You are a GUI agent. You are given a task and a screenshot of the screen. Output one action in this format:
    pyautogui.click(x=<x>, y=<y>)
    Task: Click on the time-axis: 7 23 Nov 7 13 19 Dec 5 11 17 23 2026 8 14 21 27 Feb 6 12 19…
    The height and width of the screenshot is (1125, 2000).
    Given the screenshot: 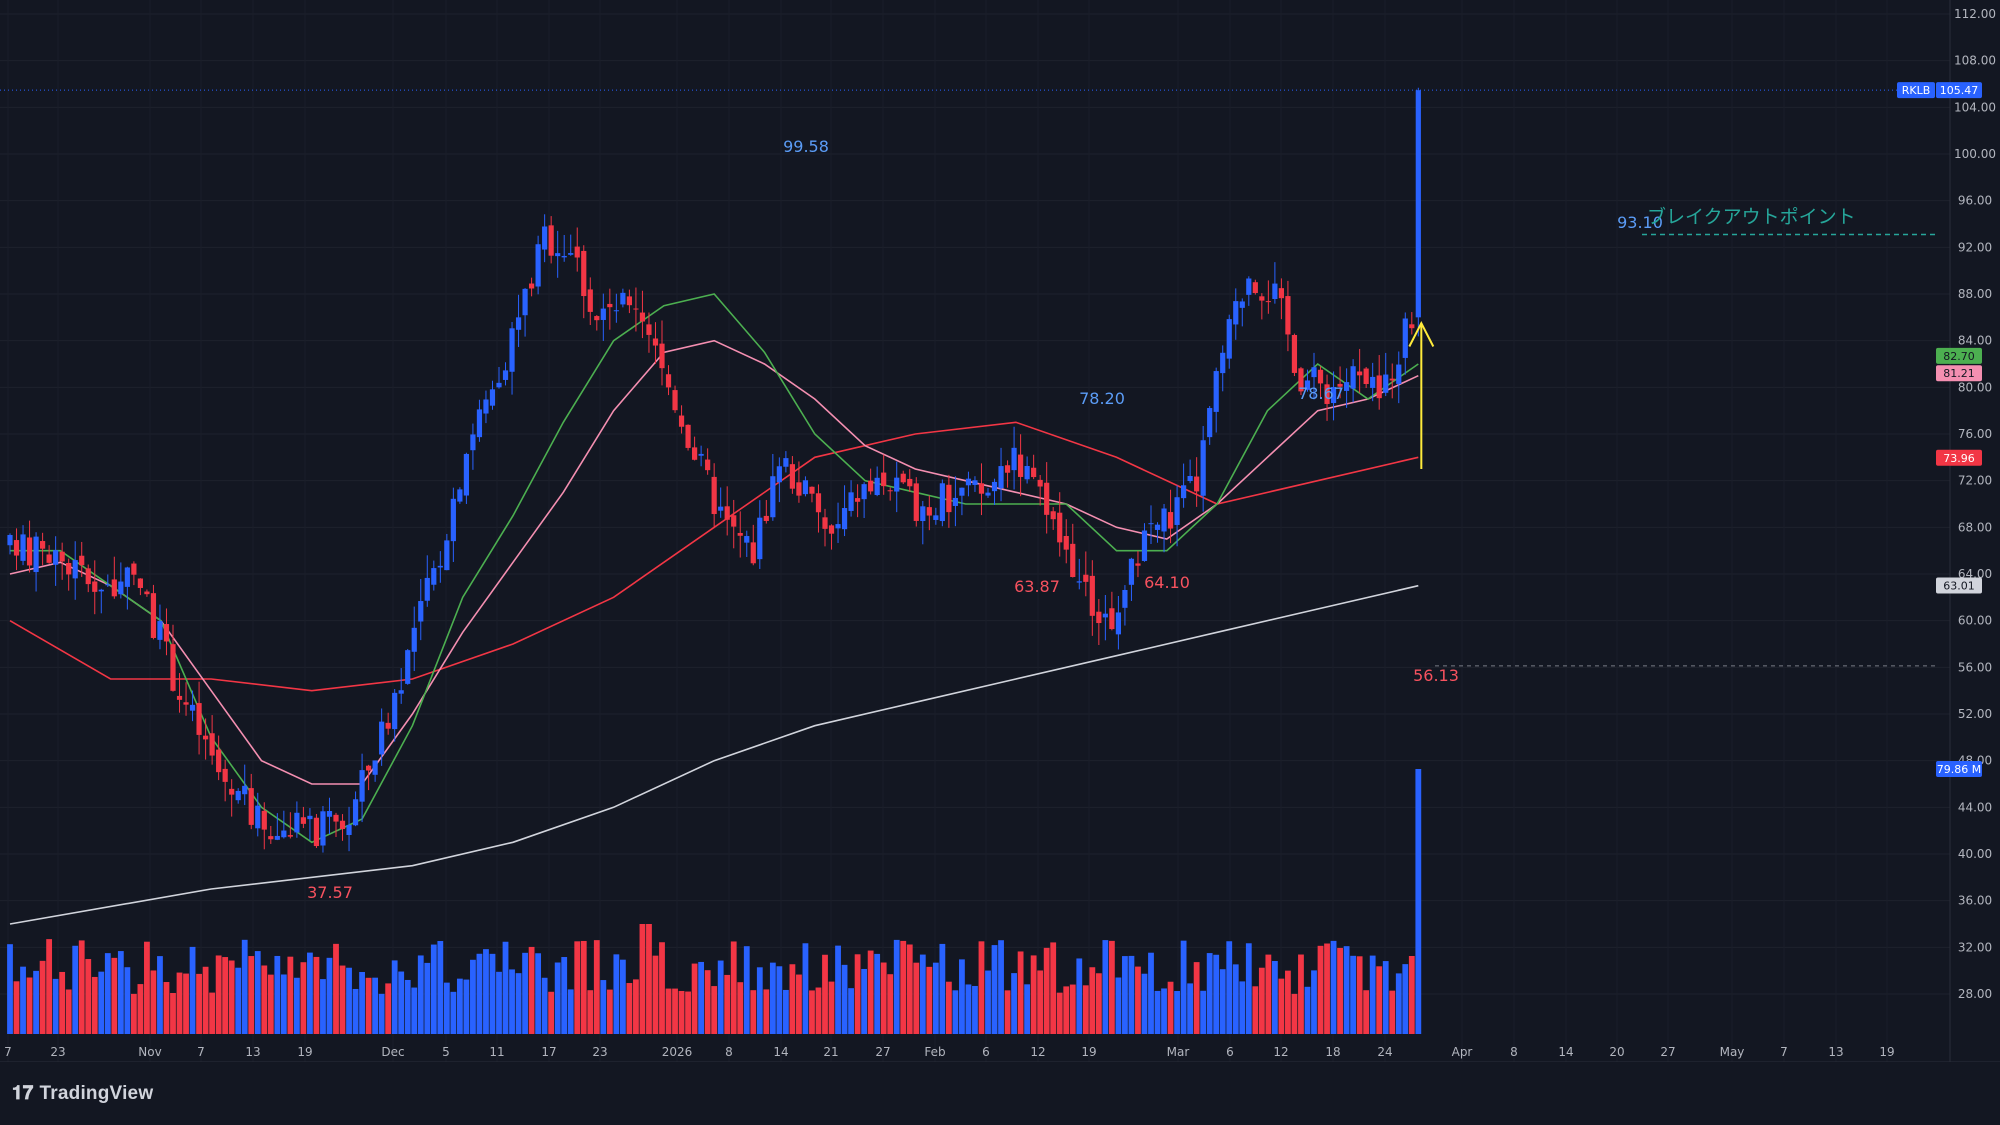 What is the action you would take?
    pyautogui.click(x=949, y=1052)
    